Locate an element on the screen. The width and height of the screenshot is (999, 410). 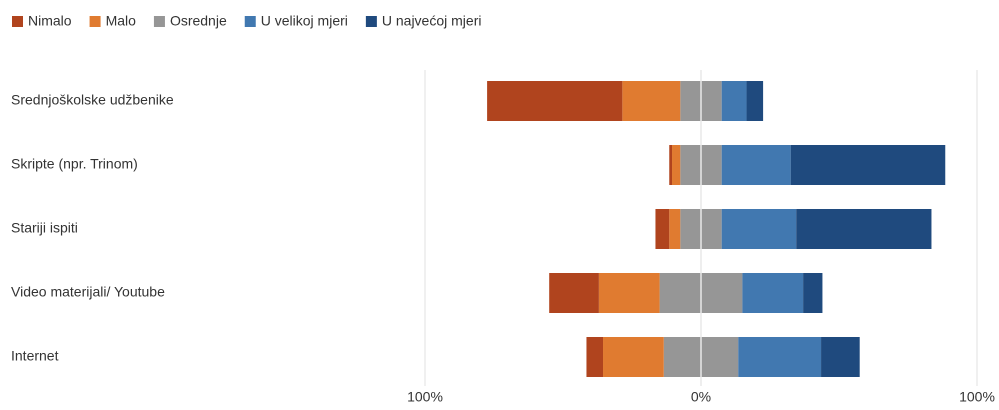
category-label: Skripte (npr. Trinom) is located at coordinates (74, 164).